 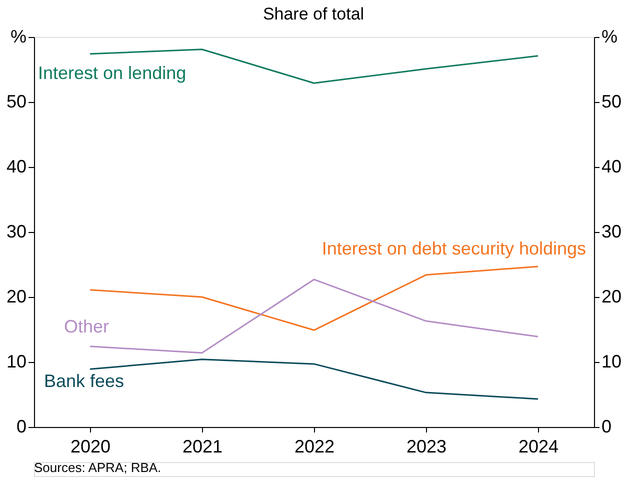 What do you see at coordinates (16, 166) in the screenshot?
I see `y-tick-label: 40` at bounding box center [16, 166].